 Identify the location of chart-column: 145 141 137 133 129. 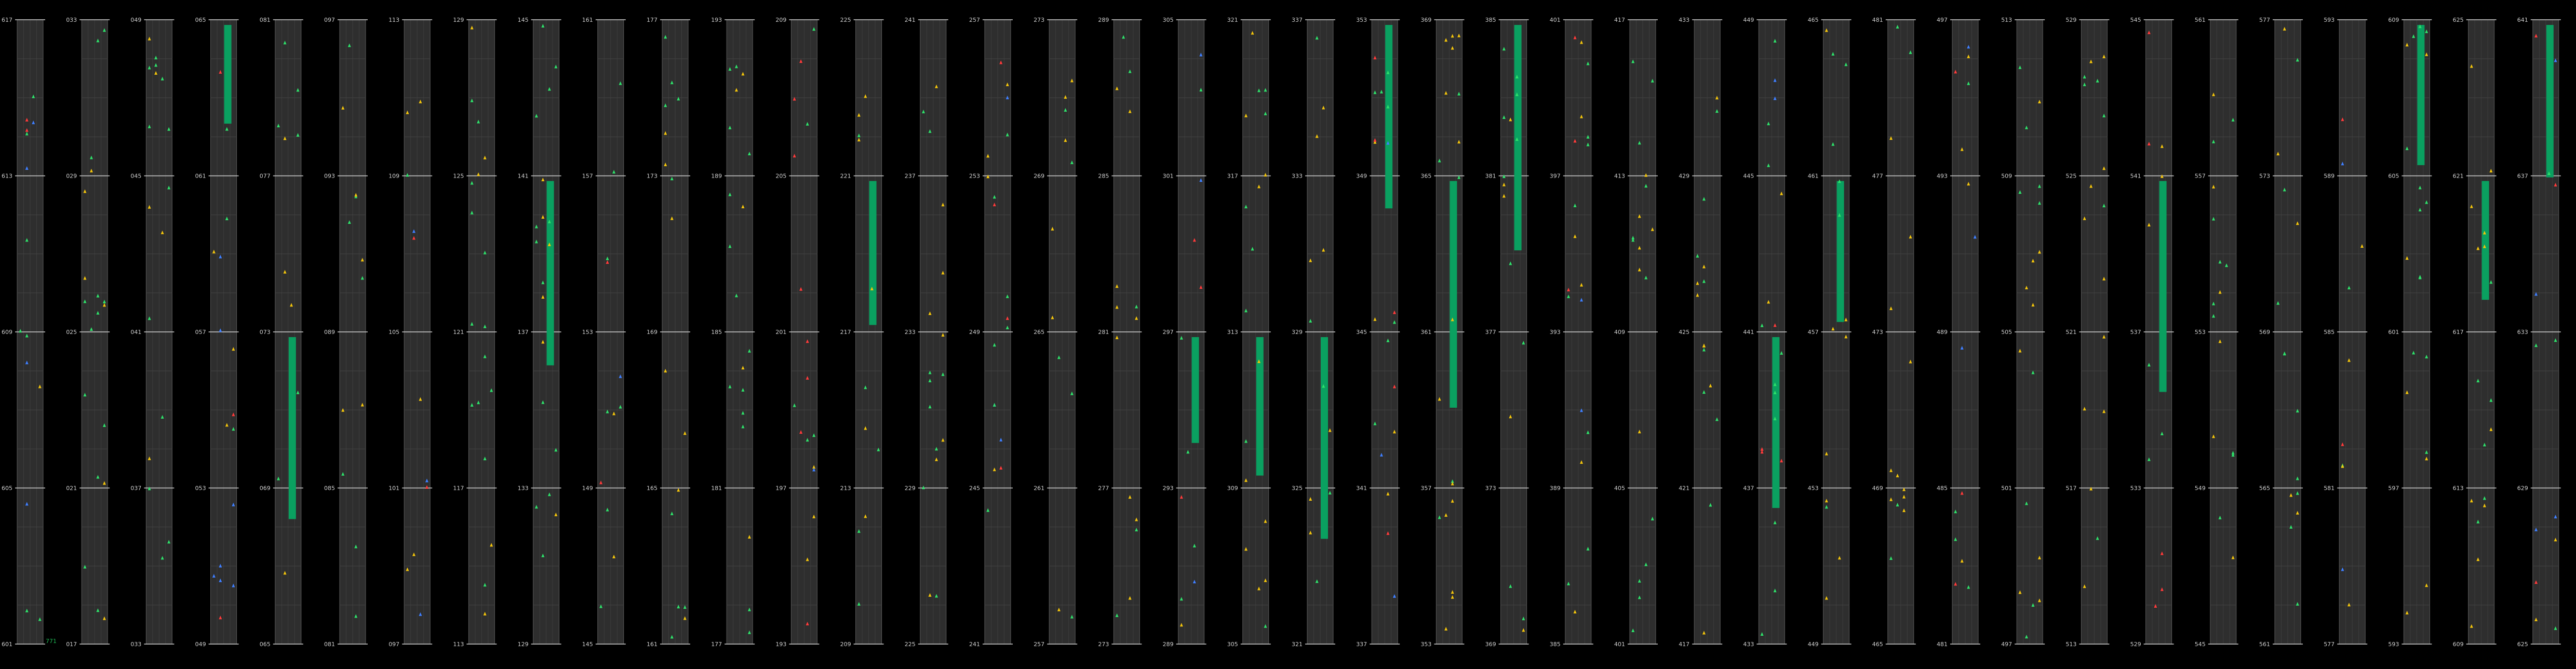
(540, 332).